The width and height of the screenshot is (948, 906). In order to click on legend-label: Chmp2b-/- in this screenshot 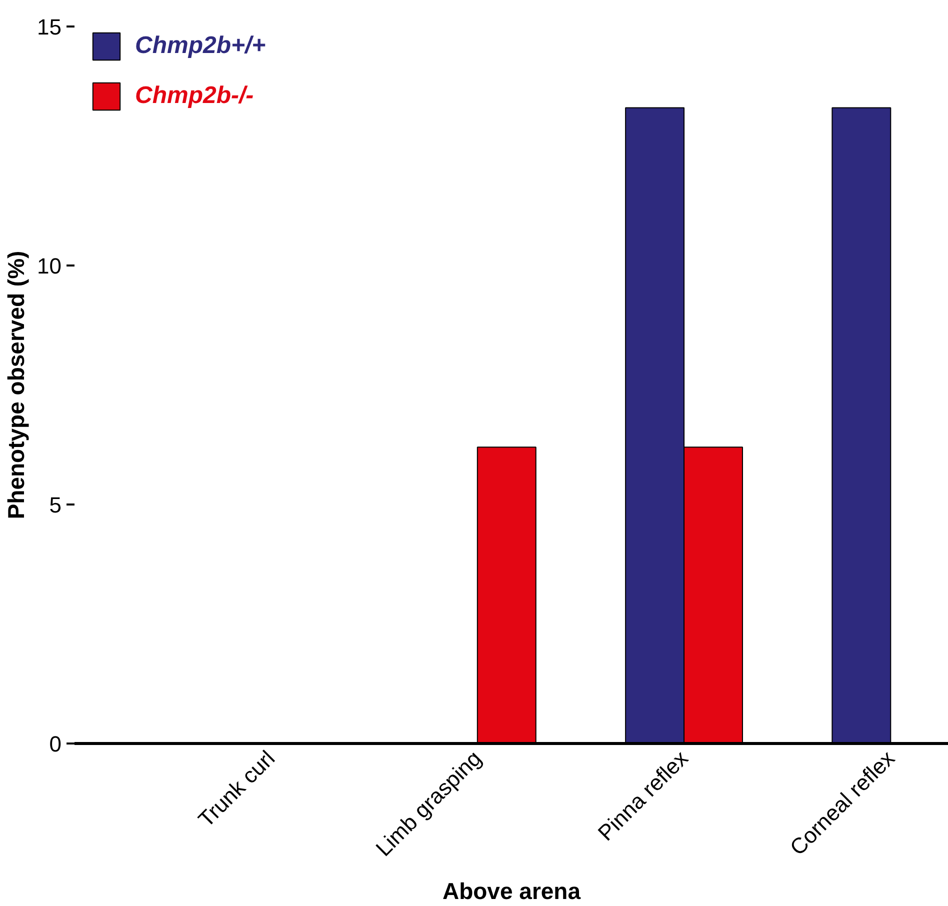, I will do `click(194, 96)`.